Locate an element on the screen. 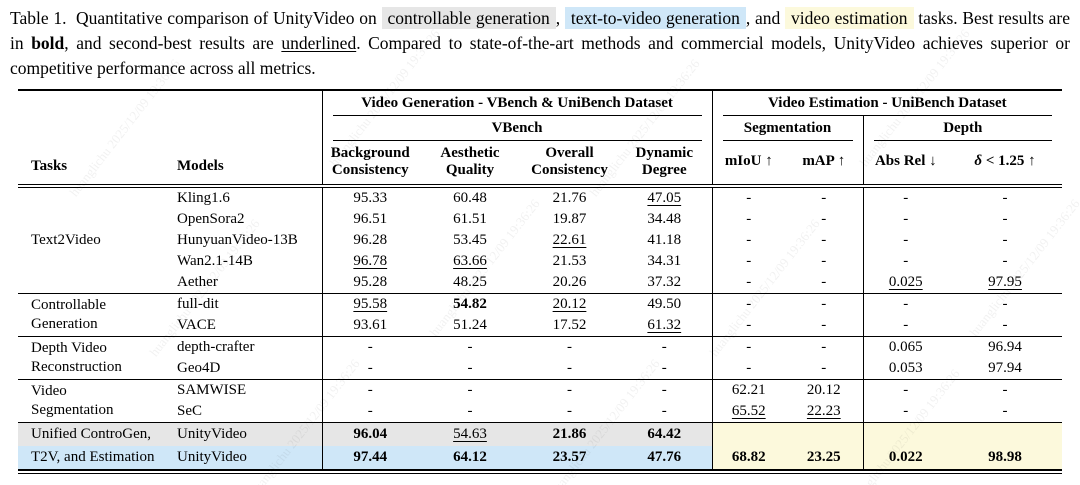 This screenshot has width=1080, height=485. metric-cell: 61.32 is located at coordinates (664, 324).